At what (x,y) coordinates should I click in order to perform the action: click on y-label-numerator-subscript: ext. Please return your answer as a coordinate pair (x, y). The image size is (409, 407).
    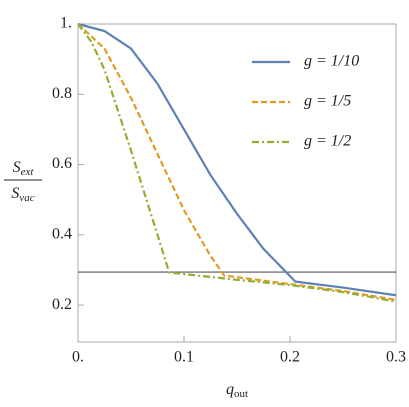
    Looking at the image, I should click on (28, 172).